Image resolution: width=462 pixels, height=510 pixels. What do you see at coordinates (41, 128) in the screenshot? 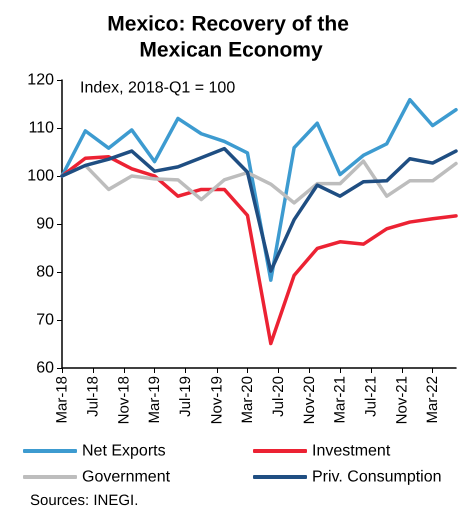
I see `y-tick-label: 110` at bounding box center [41, 128].